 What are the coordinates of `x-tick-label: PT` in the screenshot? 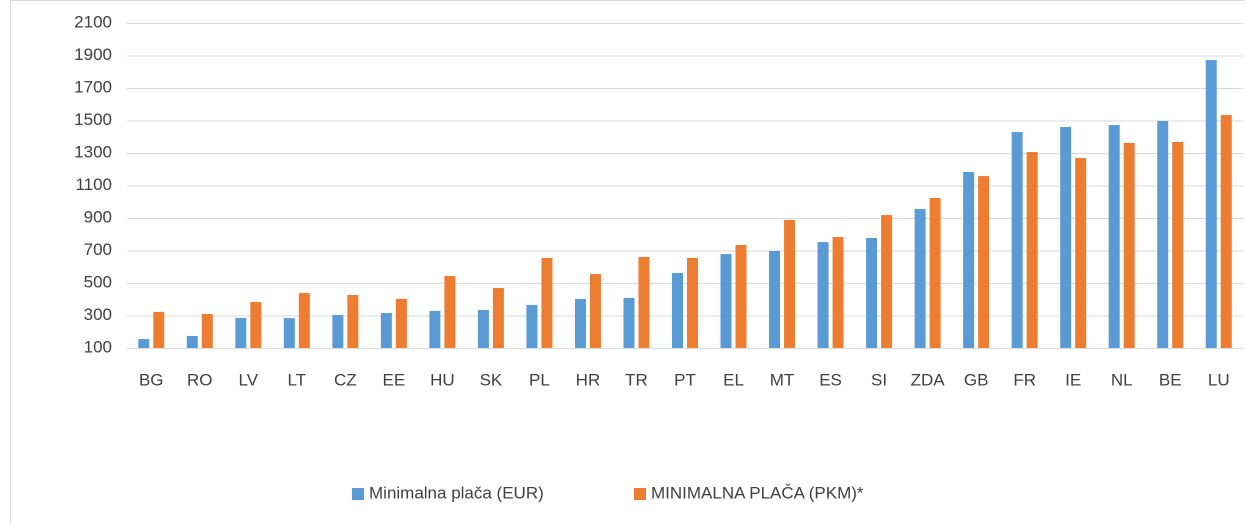 It's located at (685, 379).